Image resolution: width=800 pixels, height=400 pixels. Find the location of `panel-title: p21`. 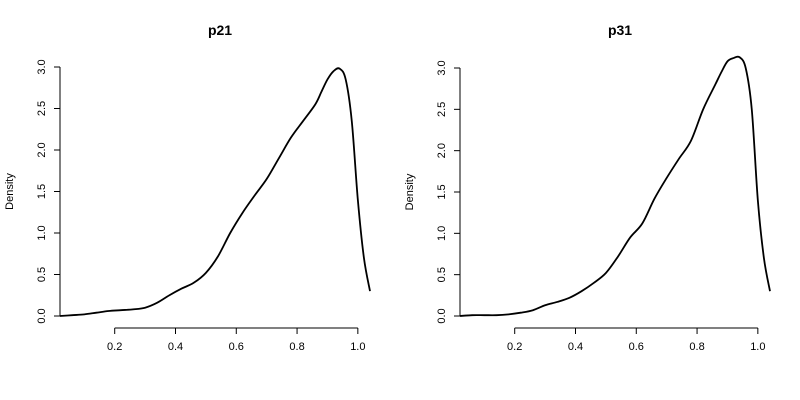

panel-title: p21 is located at coordinates (220, 30).